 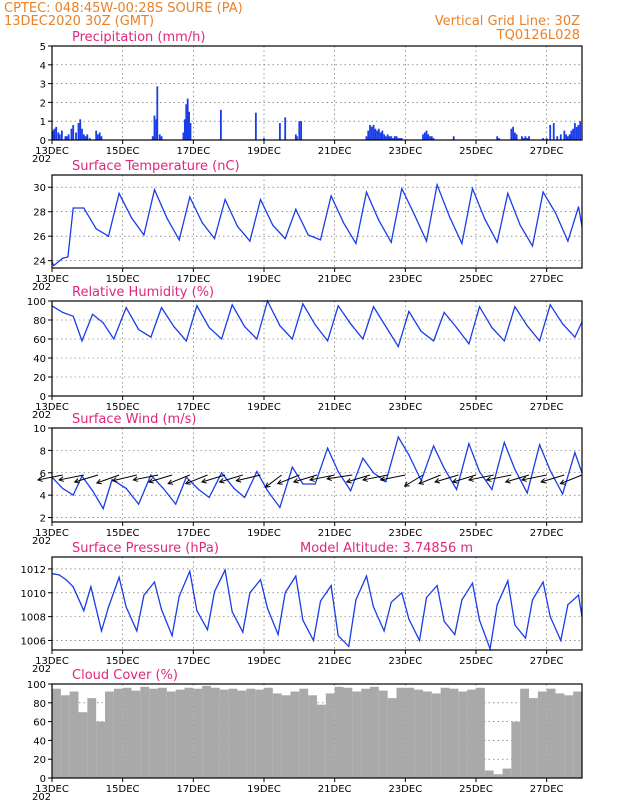 What do you see at coordinates (39, 262) in the screenshot?
I see `y-tick-label: 24` at bounding box center [39, 262].